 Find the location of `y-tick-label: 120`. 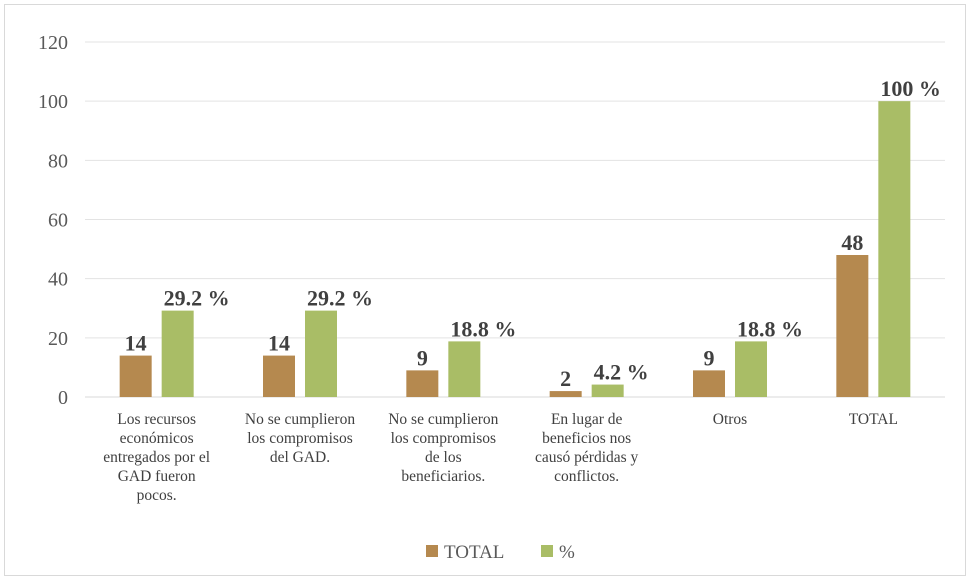

y-tick-label: 120 is located at coordinates (53, 43).